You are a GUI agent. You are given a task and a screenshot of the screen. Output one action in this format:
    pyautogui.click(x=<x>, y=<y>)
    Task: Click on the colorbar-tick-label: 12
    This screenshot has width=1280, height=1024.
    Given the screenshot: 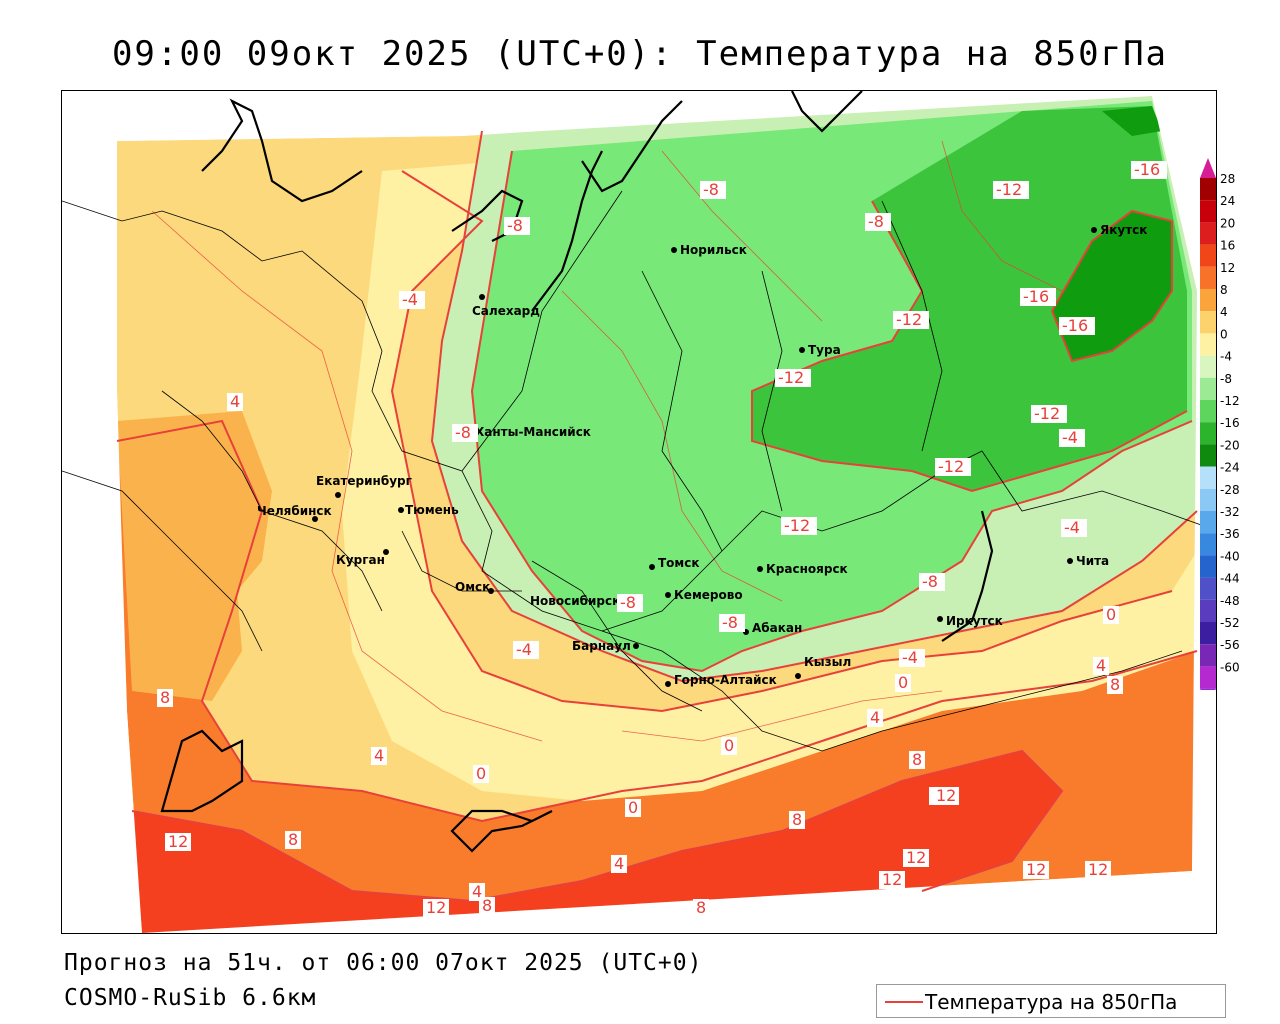 What is the action you would take?
    pyautogui.click(x=1227, y=268)
    